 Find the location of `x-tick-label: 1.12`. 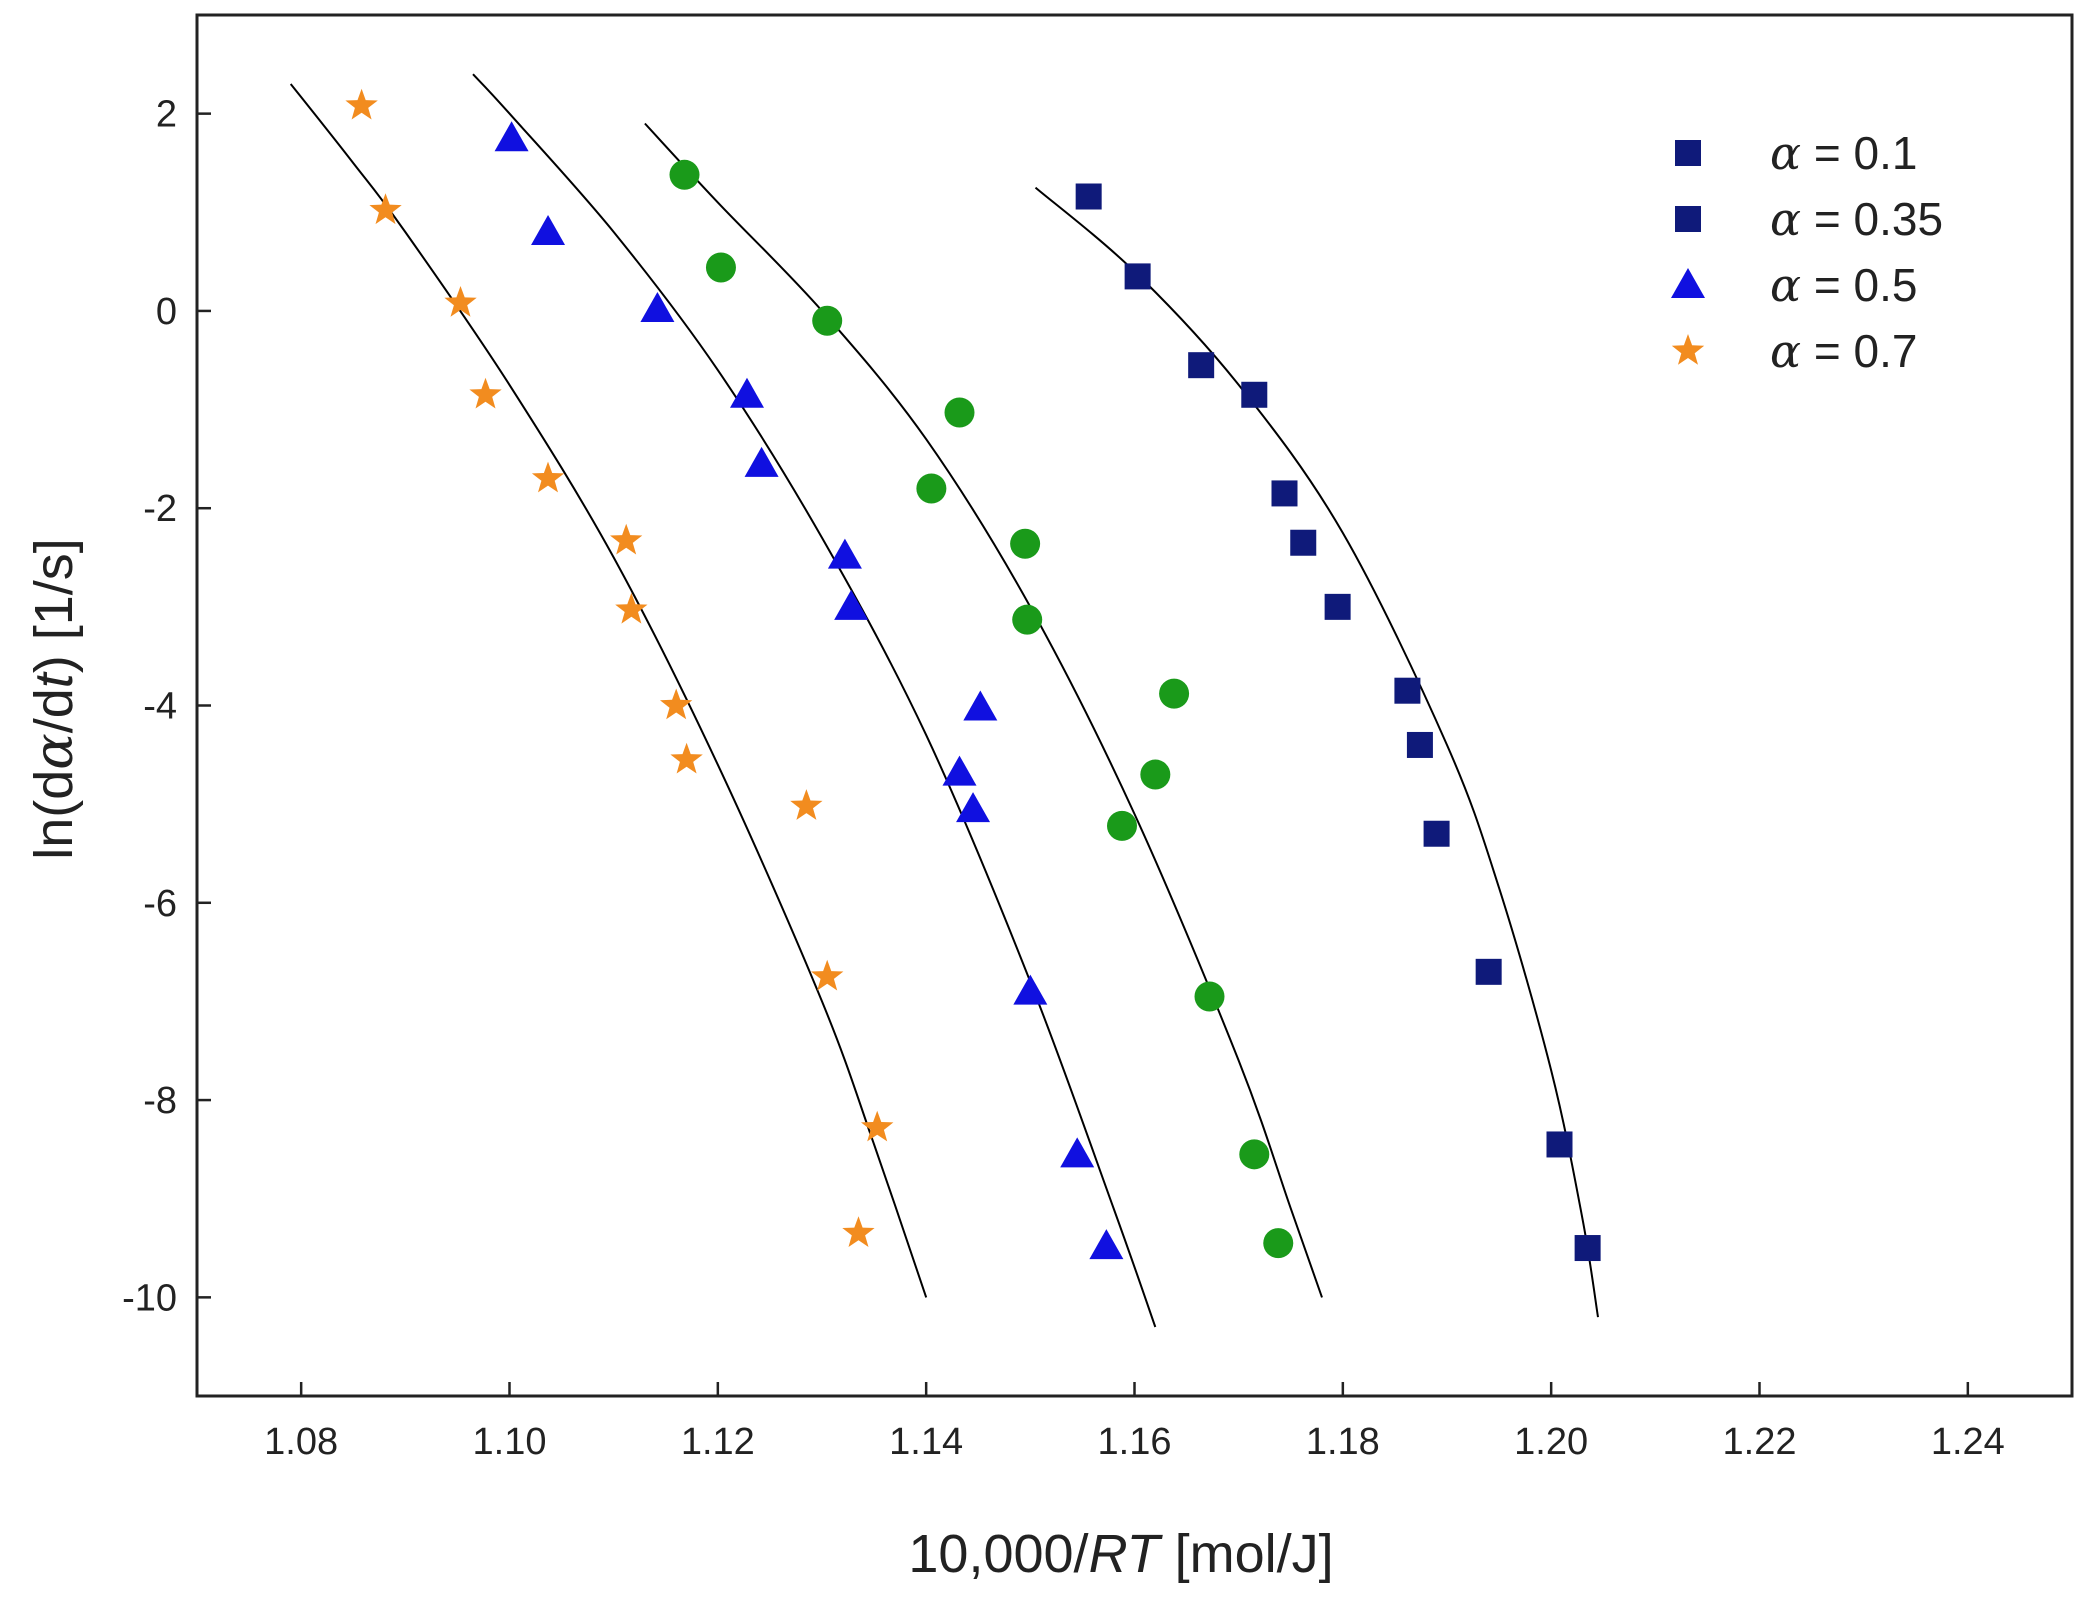

x-tick-label: 1.12 is located at coordinates (718, 1442).